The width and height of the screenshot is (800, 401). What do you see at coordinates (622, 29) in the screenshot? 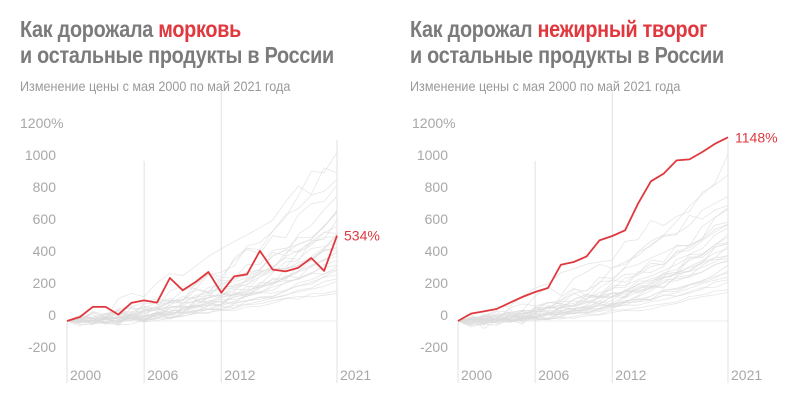
I see `title-highlight: нежирный творог` at bounding box center [622, 29].